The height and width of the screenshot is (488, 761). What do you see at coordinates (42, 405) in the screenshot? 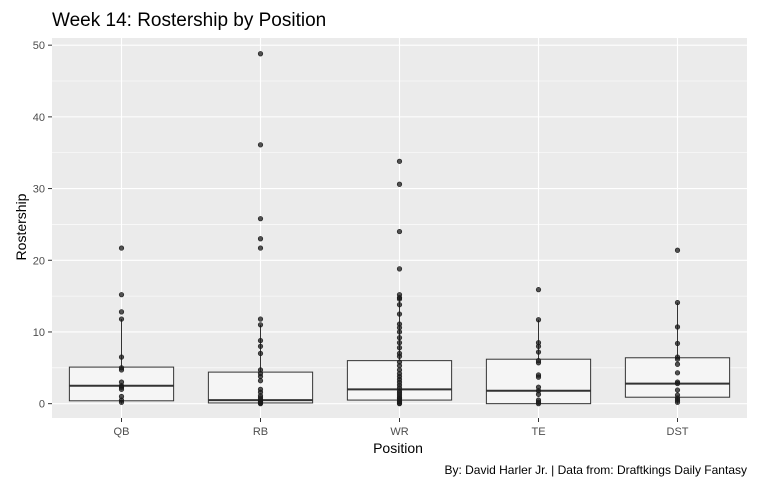
I see `y-tick-label: 0` at bounding box center [42, 405].